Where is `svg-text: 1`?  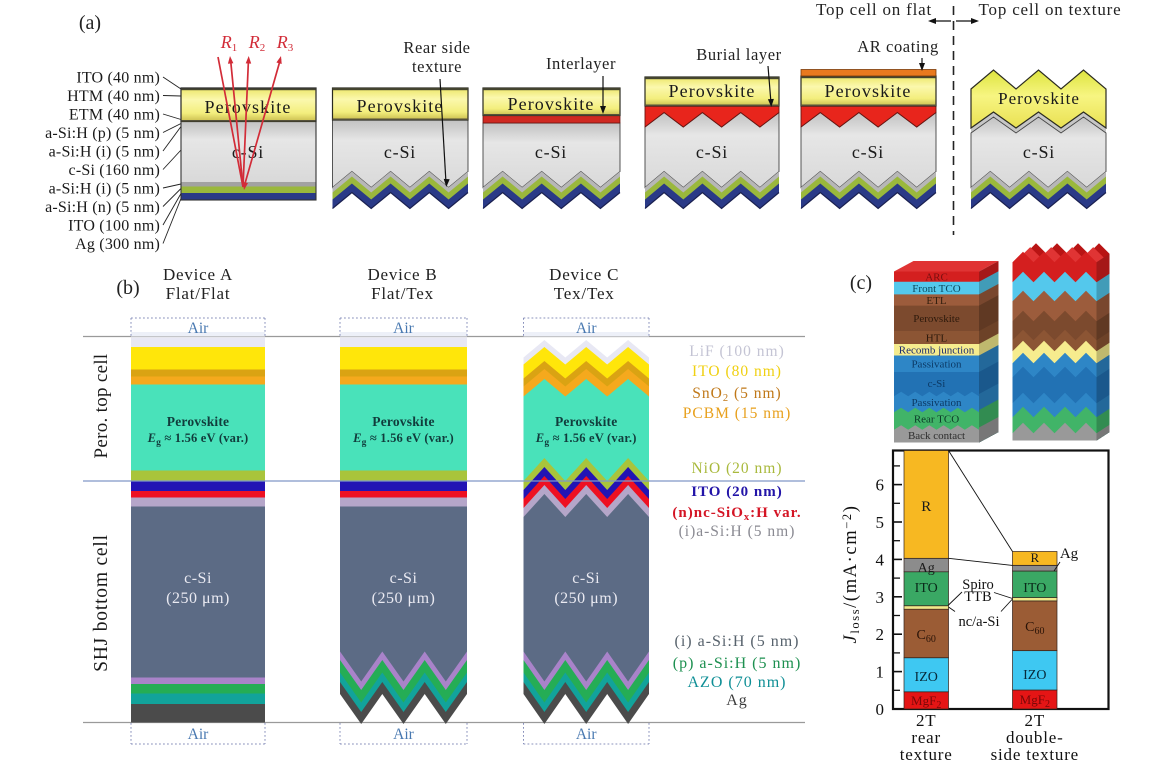 svg-text: 1 is located at coordinates (880, 672).